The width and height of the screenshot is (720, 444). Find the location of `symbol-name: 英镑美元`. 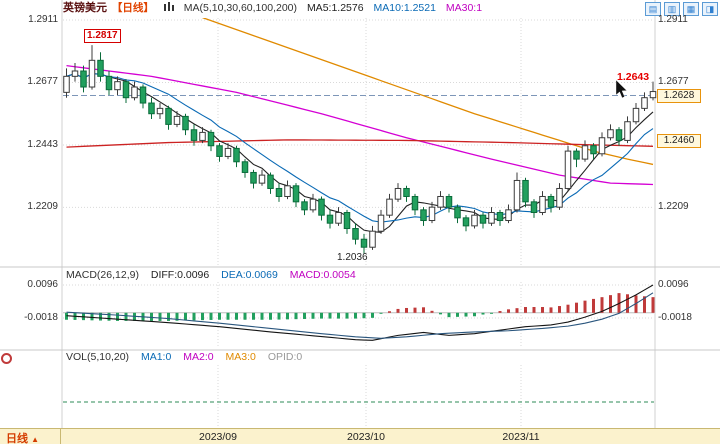

symbol-name: 英镑美元 is located at coordinates (85, 8).